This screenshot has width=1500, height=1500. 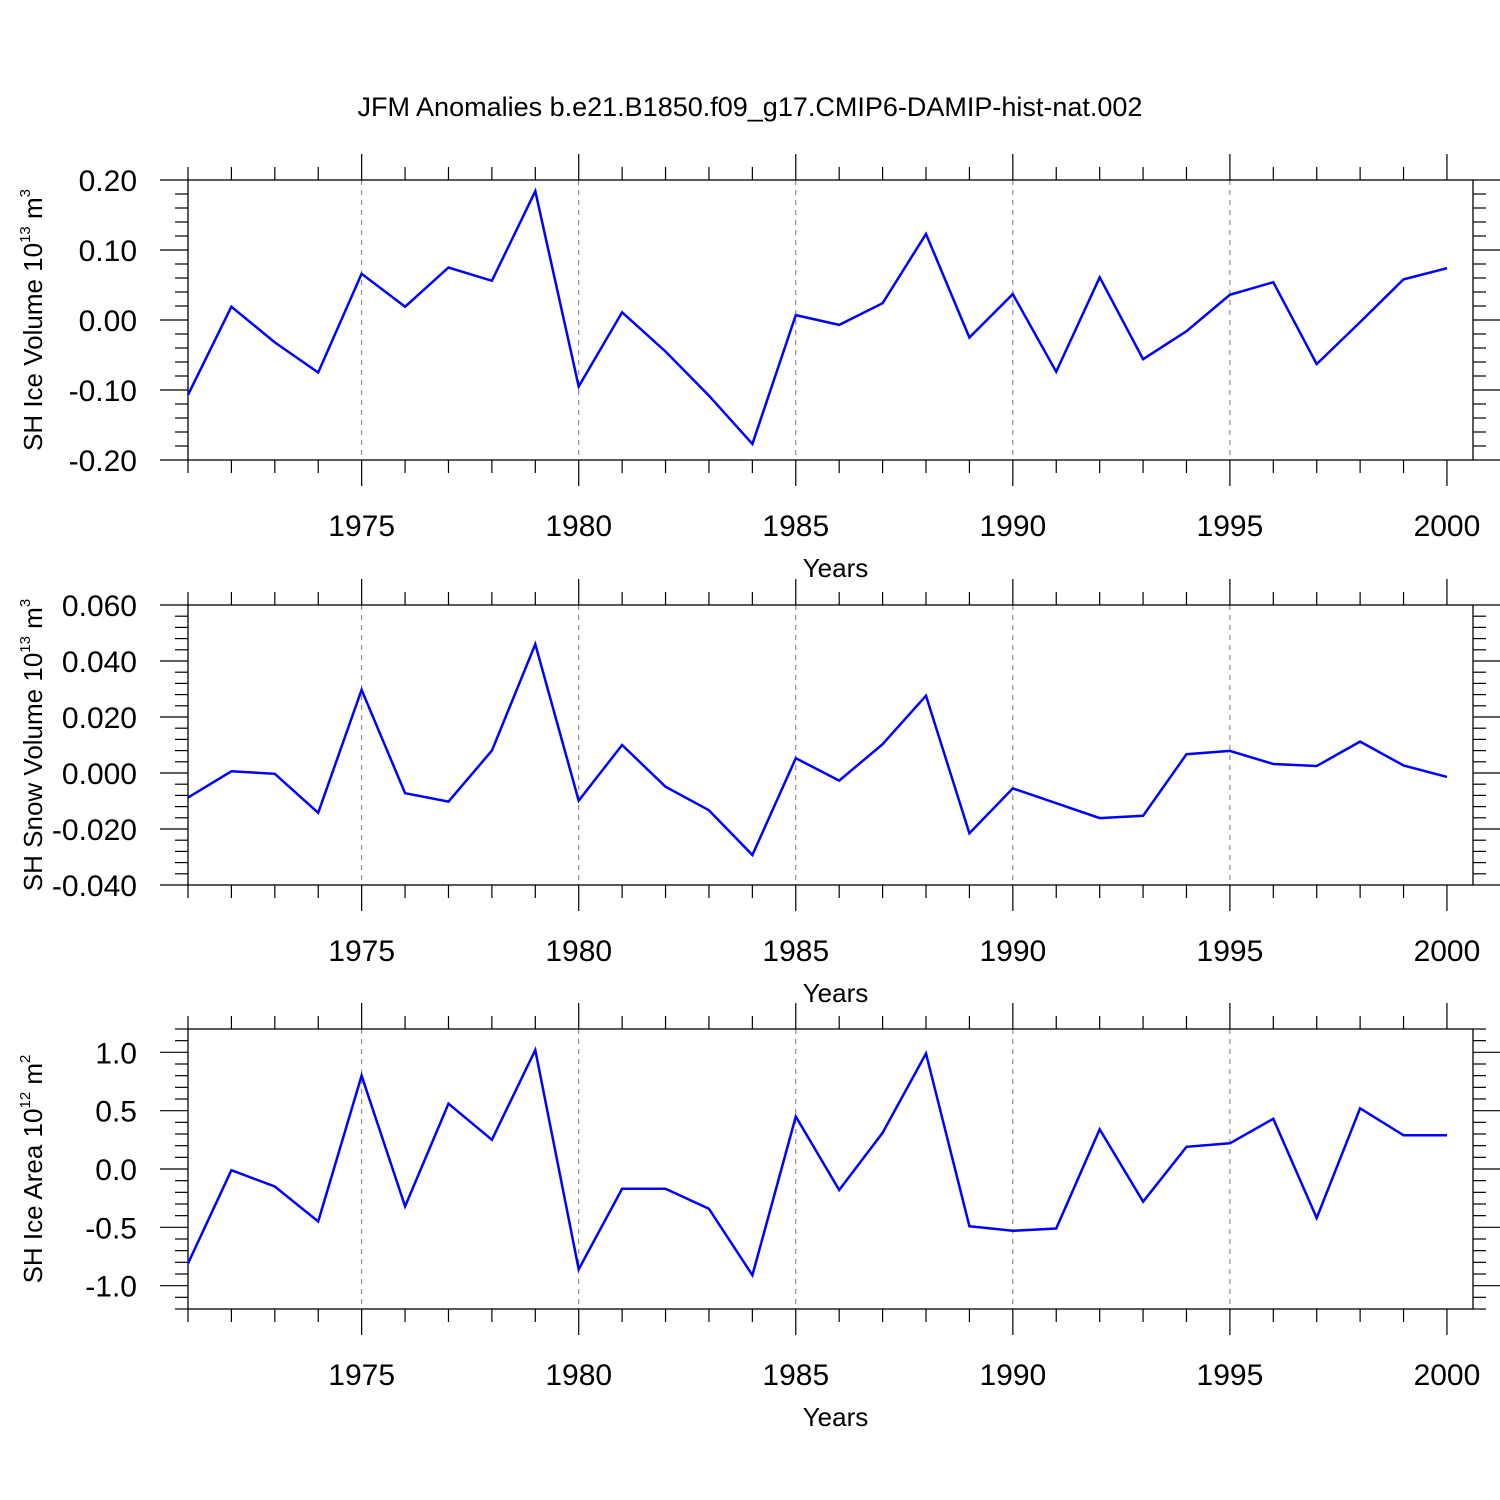 What do you see at coordinates (752, 1275) in the screenshot?
I see `data-point-1984` at bounding box center [752, 1275].